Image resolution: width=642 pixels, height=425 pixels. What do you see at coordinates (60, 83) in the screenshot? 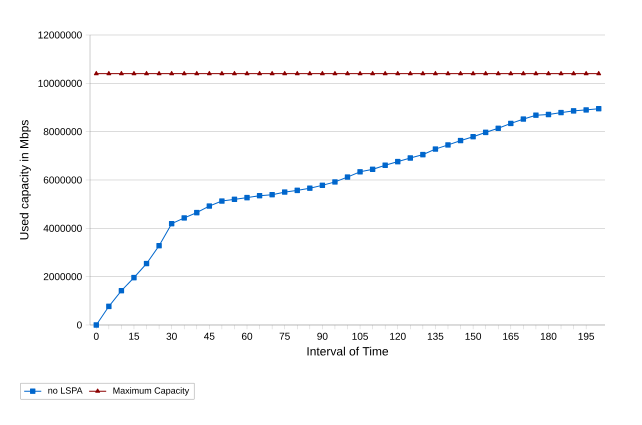
I see `y-tick-label: 10000000` at bounding box center [60, 83].